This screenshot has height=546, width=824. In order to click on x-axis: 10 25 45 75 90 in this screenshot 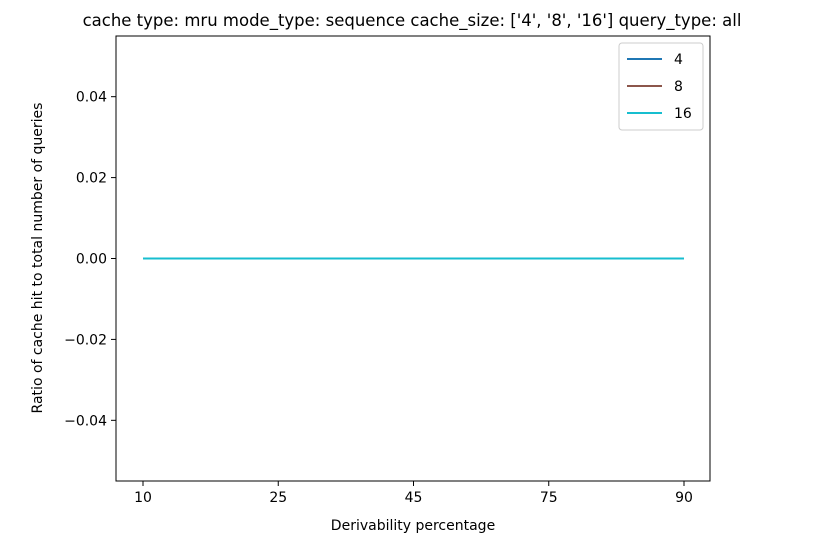, I will do `click(413, 493)`.